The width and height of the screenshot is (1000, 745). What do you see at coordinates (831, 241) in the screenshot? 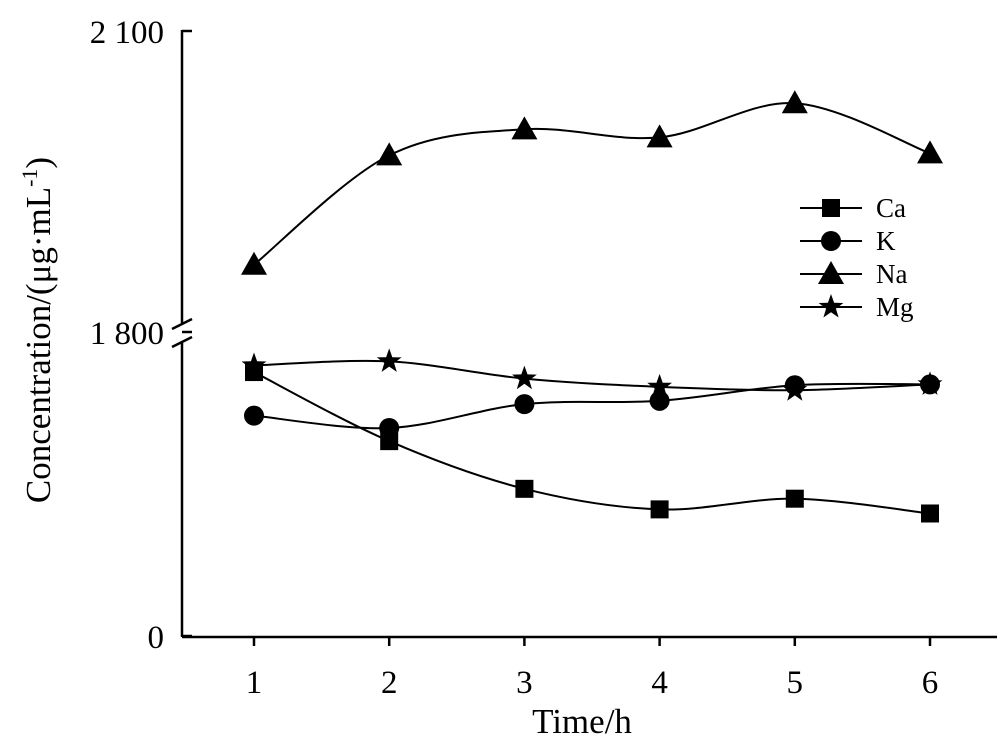
I see `legend-marker-k` at bounding box center [831, 241].